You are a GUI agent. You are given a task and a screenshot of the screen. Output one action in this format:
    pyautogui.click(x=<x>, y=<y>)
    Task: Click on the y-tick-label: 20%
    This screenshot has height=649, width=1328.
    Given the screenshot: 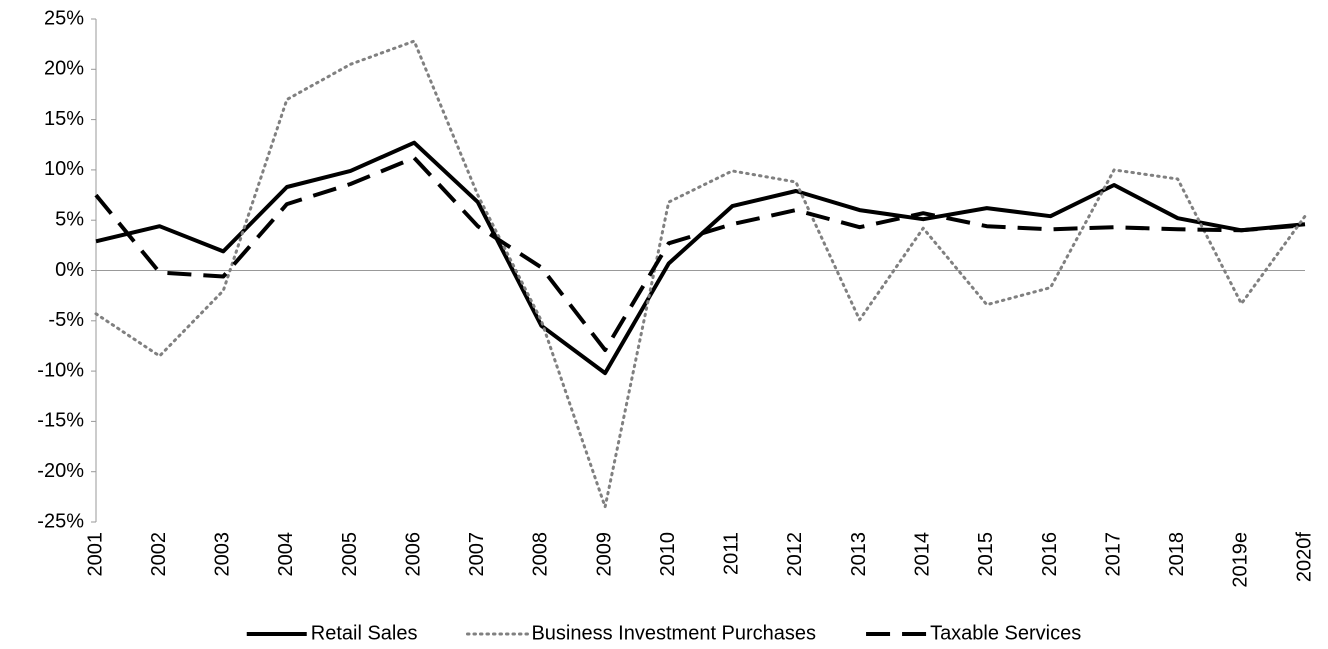 What is the action you would take?
    pyautogui.click(x=64, y=69)
    